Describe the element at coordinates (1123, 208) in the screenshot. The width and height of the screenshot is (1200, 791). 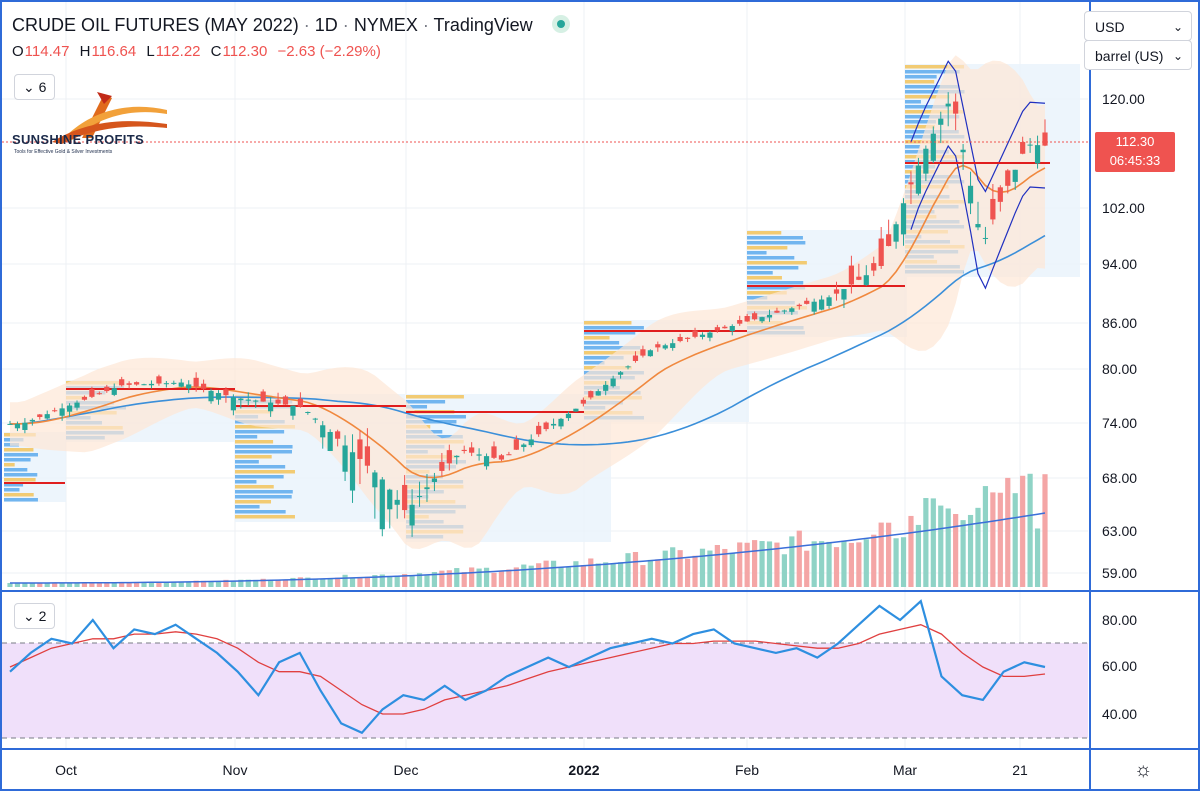
I see `price-tick-label: 102.00` at that location.